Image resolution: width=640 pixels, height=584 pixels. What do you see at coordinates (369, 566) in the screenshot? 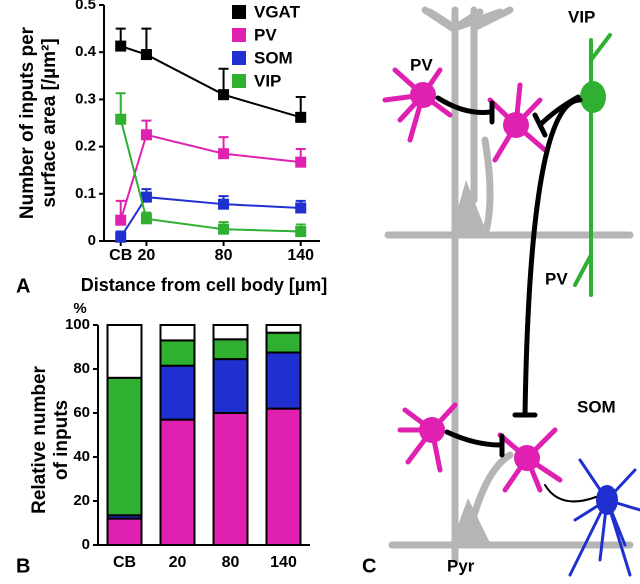
I see `panel-label: C` at bounding box center [369, 566].